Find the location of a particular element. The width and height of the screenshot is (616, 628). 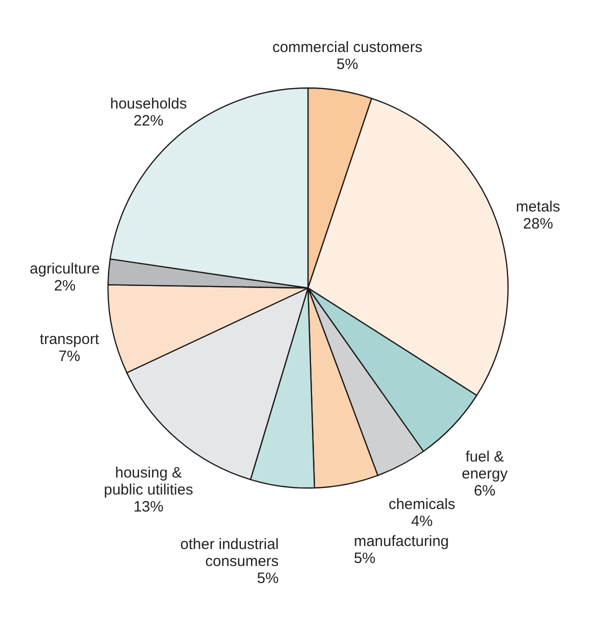

slice-label: agriculture is located at coordinates (65, 269).